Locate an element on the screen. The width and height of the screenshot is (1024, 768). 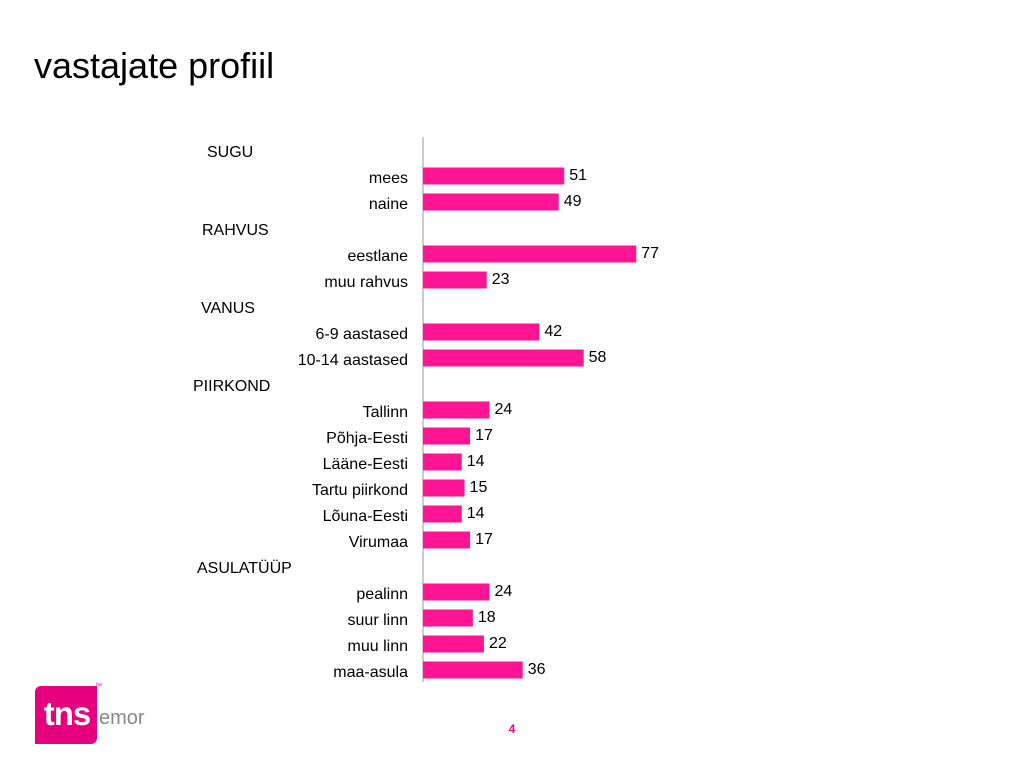
category-label: Põhja-Eesti is located at coordinates (367, 438).